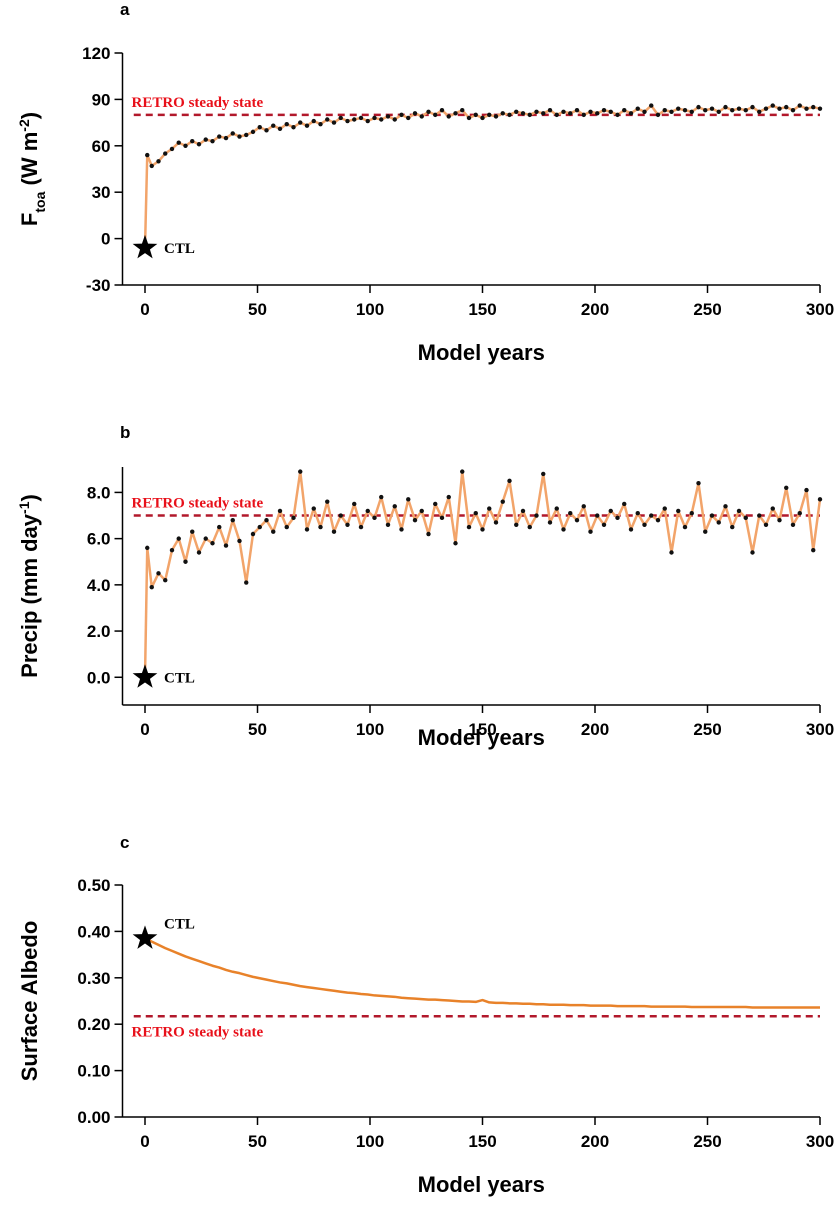 The image size is (840, 1207). What do you see at coordinates (482, 729) in the screenshot?
I see `x-tick-label: 150` at bounding box center [482, 729].